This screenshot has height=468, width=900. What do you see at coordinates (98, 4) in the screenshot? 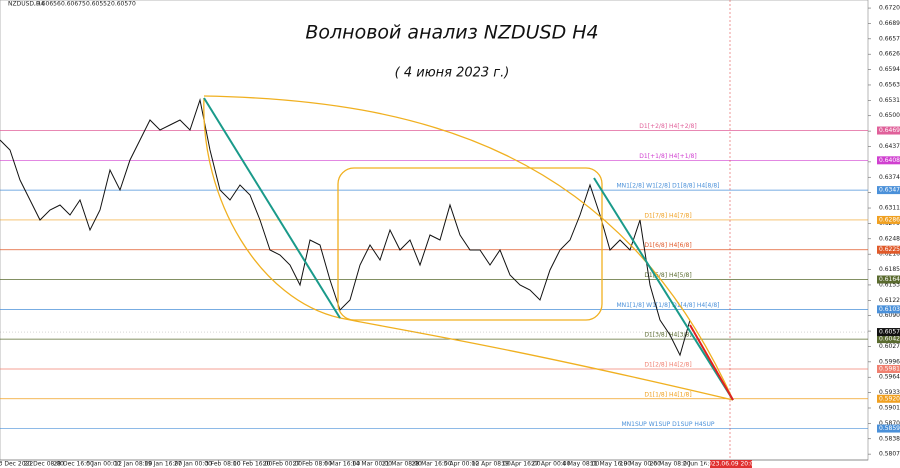
I see `low: 0.60552` at bounding box center [98, 4].